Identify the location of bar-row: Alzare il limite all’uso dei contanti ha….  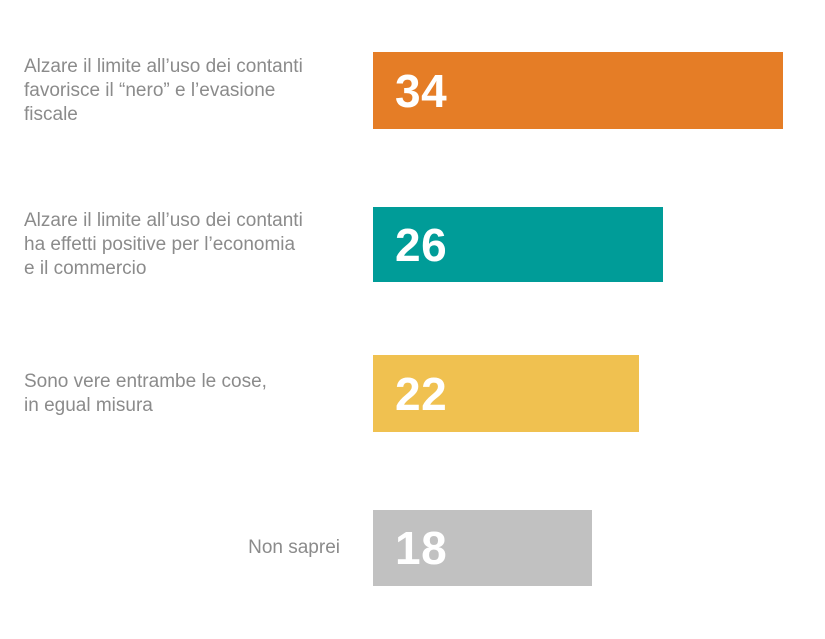
(412, 244).